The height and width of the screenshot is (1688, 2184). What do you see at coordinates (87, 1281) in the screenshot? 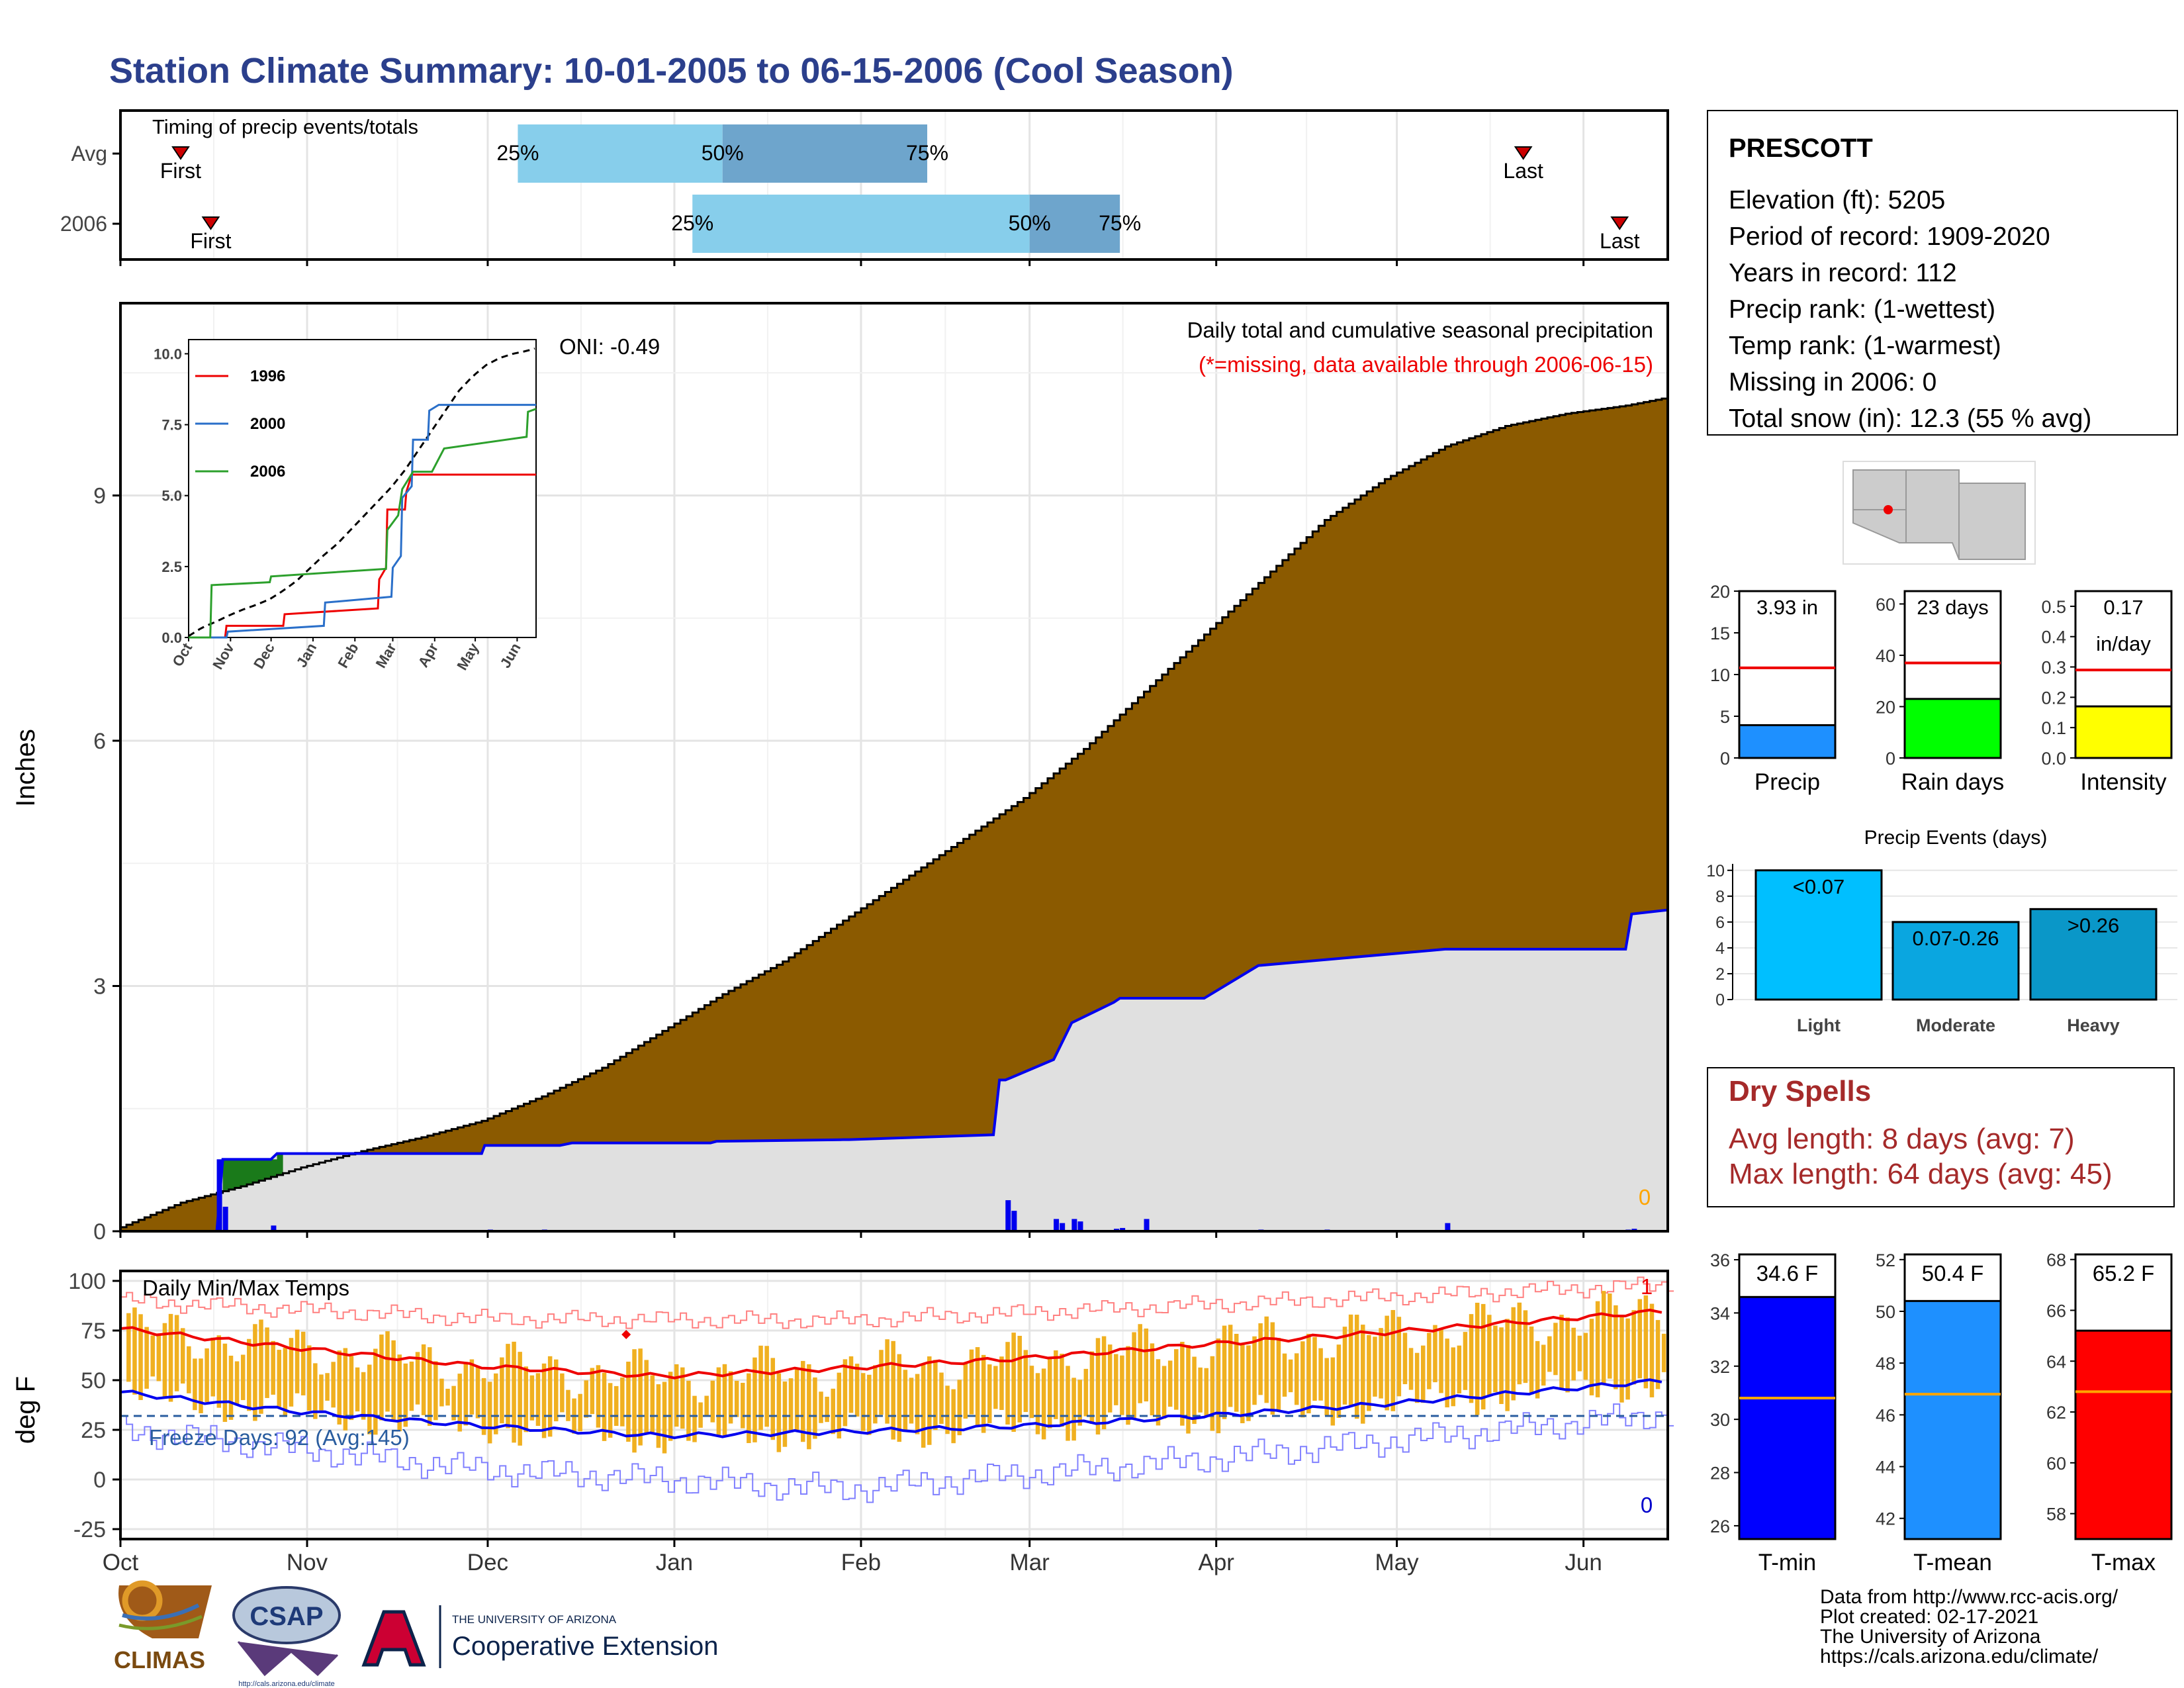
I see `y-tick-label: 100` at bounding box center [87, 1281].